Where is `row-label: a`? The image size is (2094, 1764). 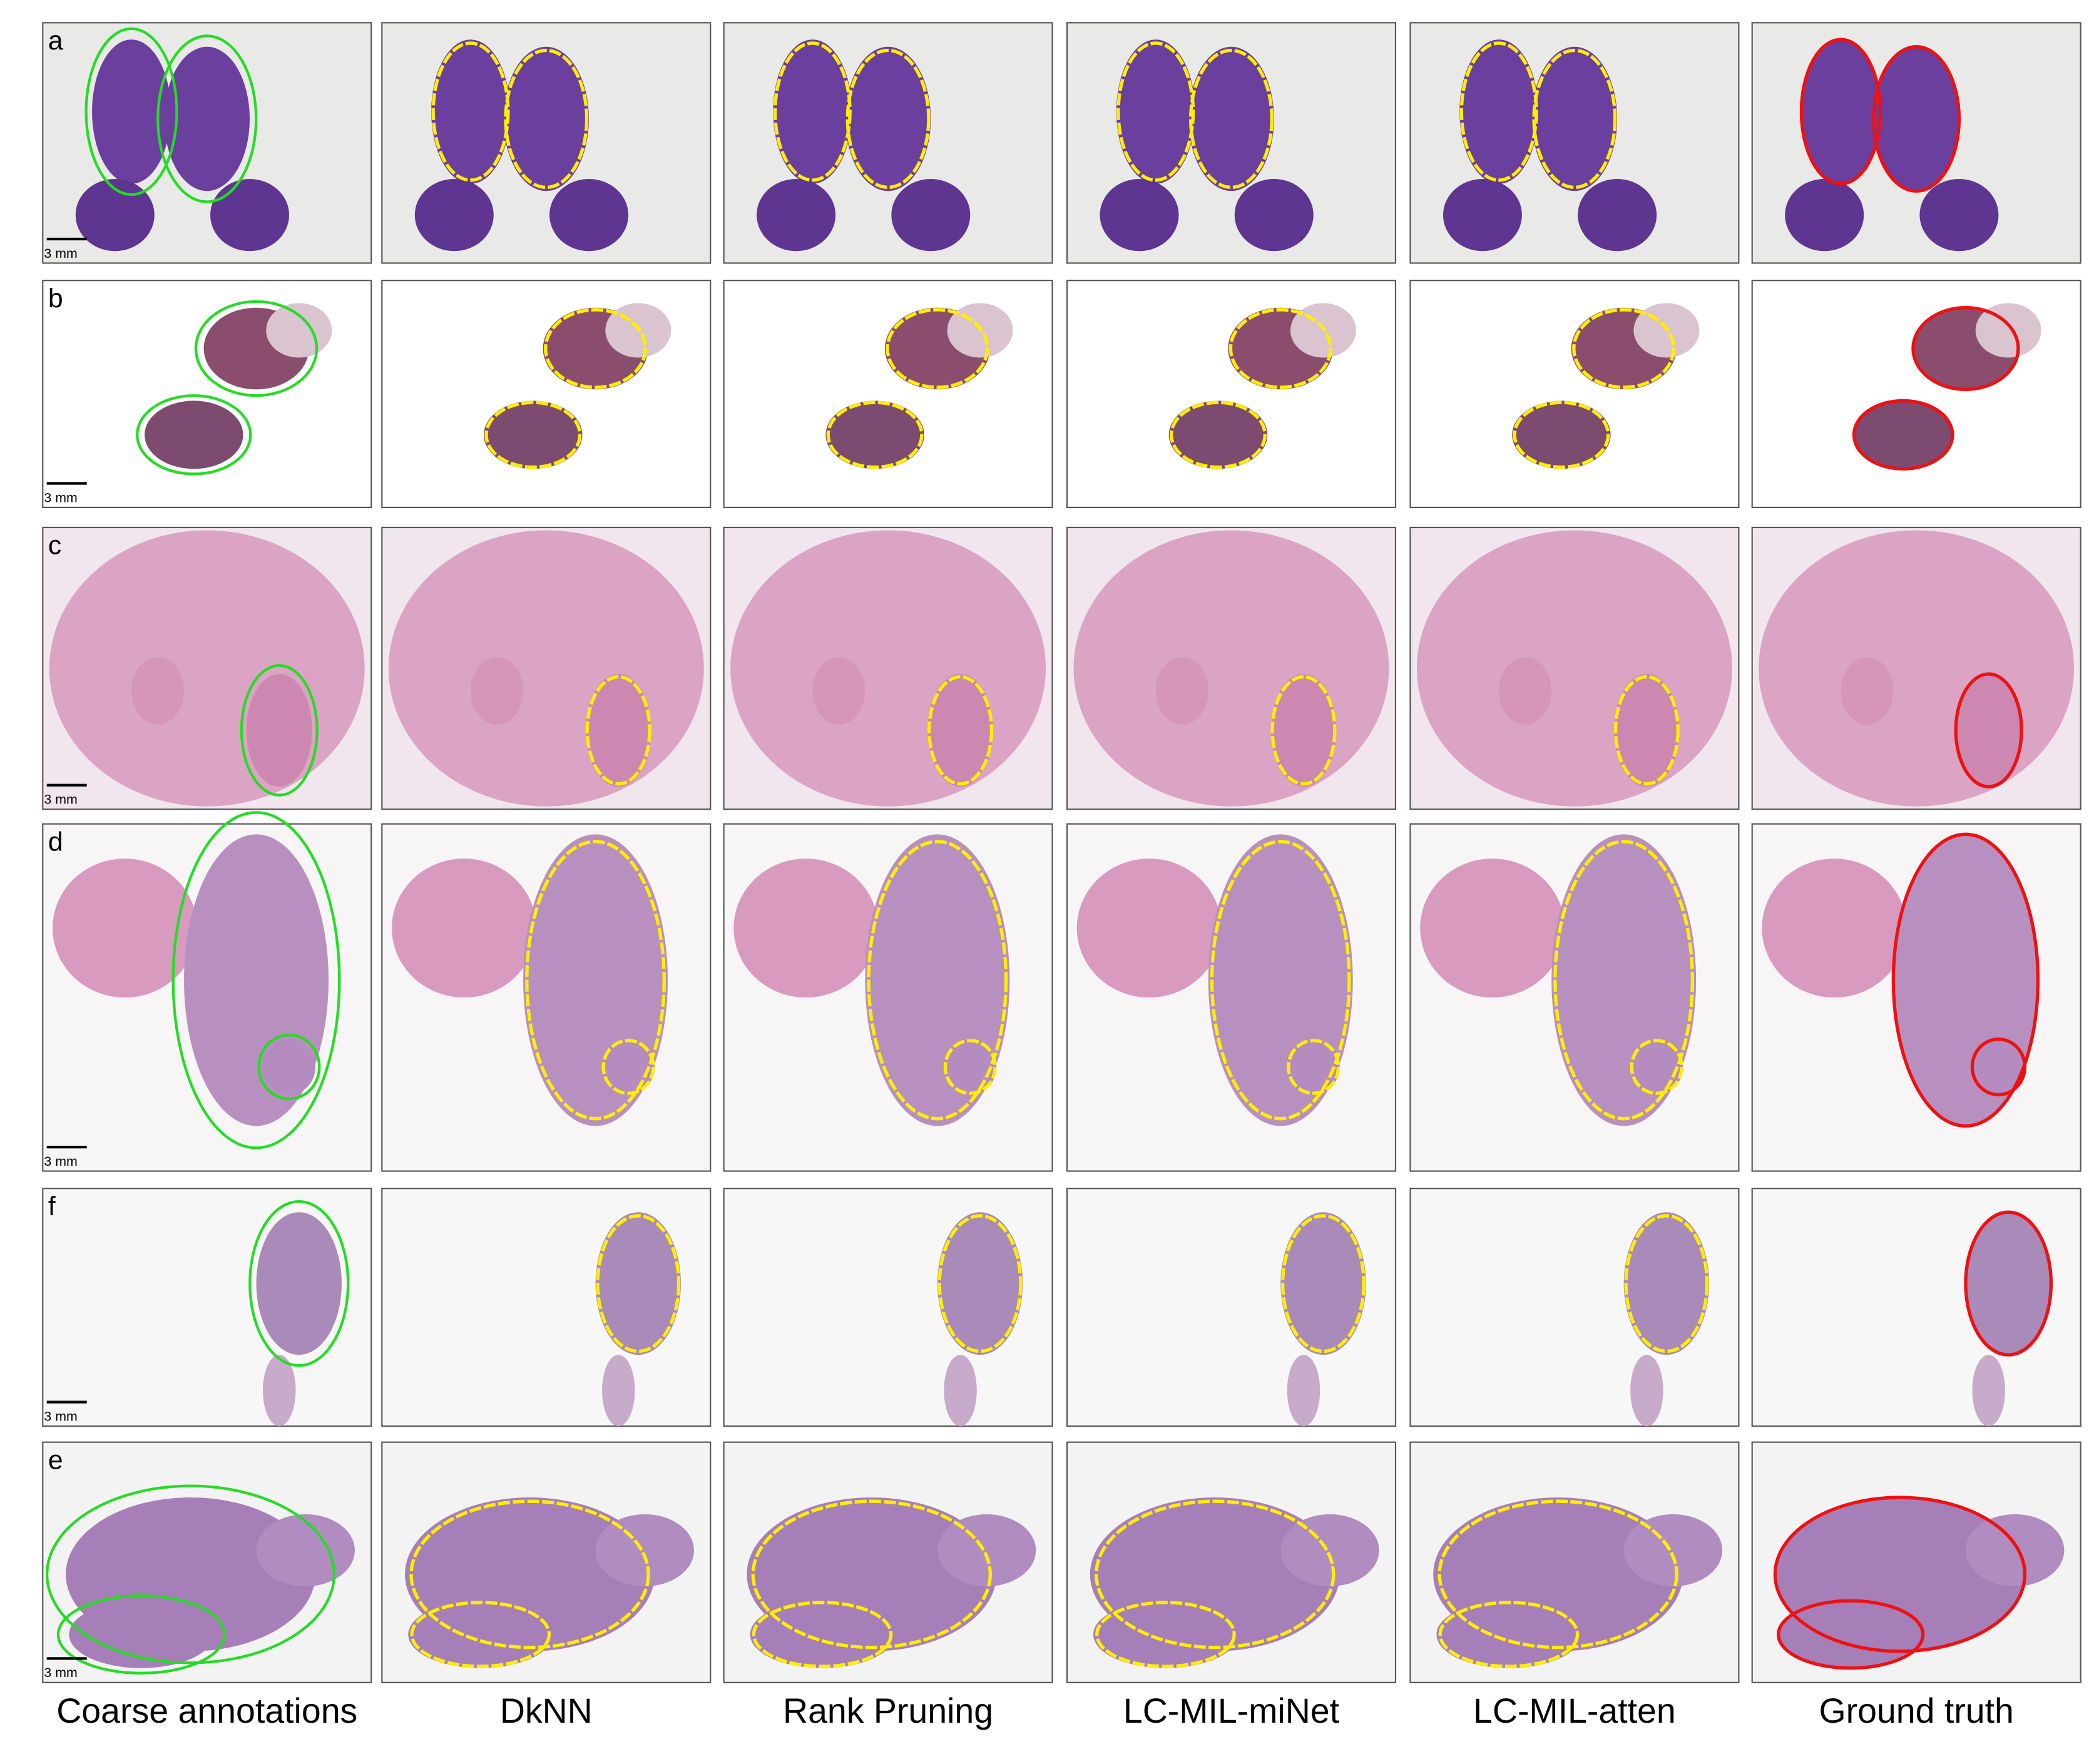 row-label: a is located at coordinates (56, 41).